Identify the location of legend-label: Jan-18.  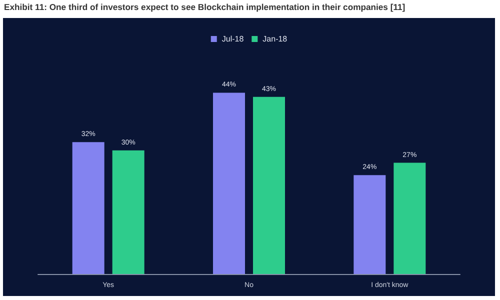
(275, 39).